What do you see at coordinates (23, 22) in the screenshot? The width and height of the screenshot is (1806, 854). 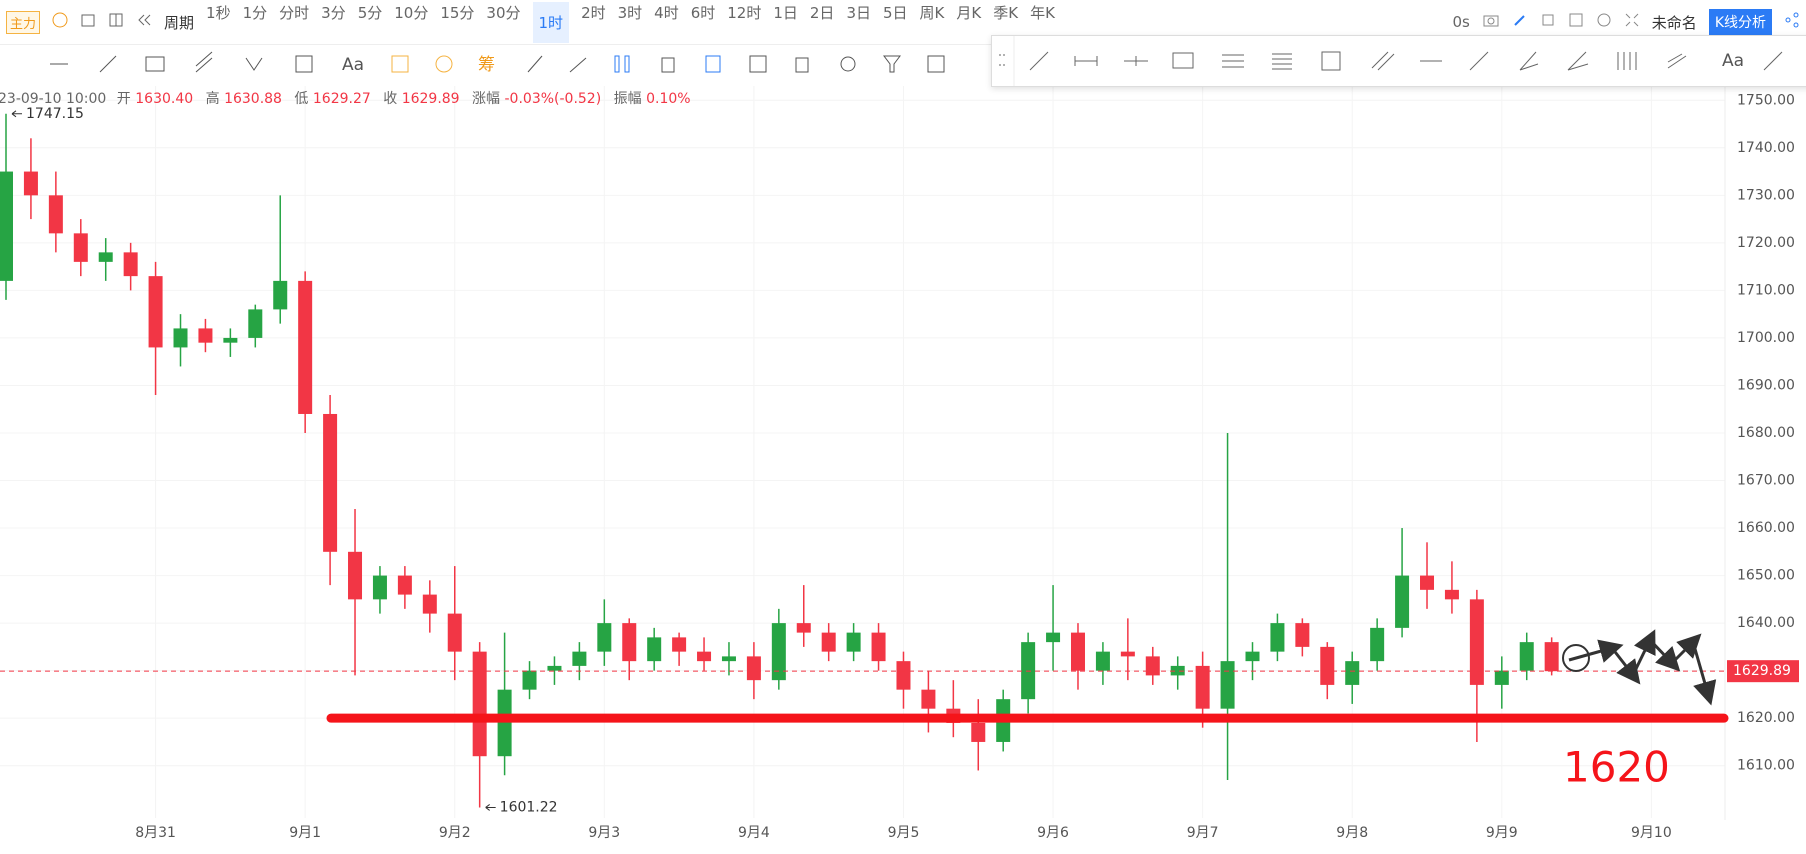 I see `main-badge: 主力` at bounding box center [23, 22].